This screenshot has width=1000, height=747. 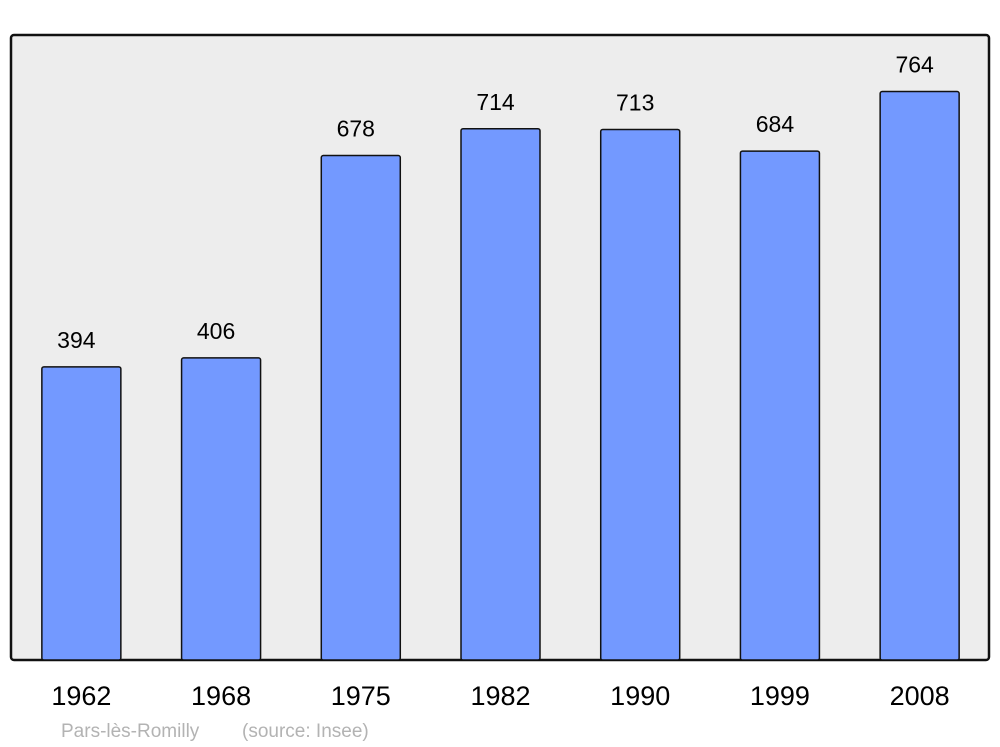 I want to click on data-label: 714, so click(x=495, y=102).